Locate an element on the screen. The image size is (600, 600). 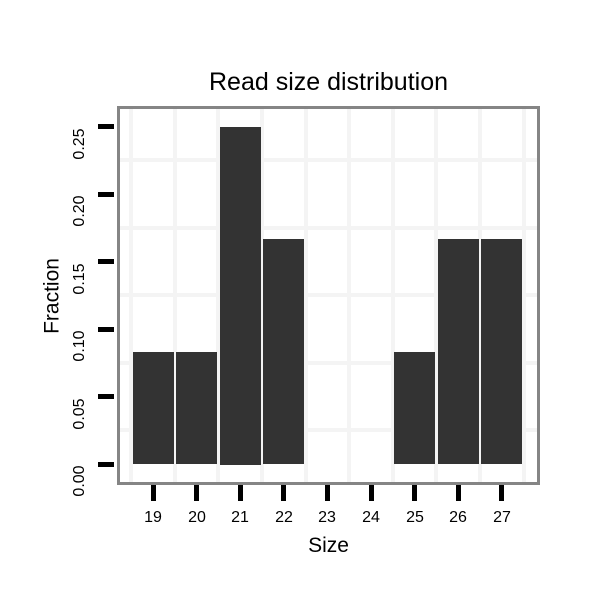
y-tick-label: 0.05 is located at coordinates (79, 414).